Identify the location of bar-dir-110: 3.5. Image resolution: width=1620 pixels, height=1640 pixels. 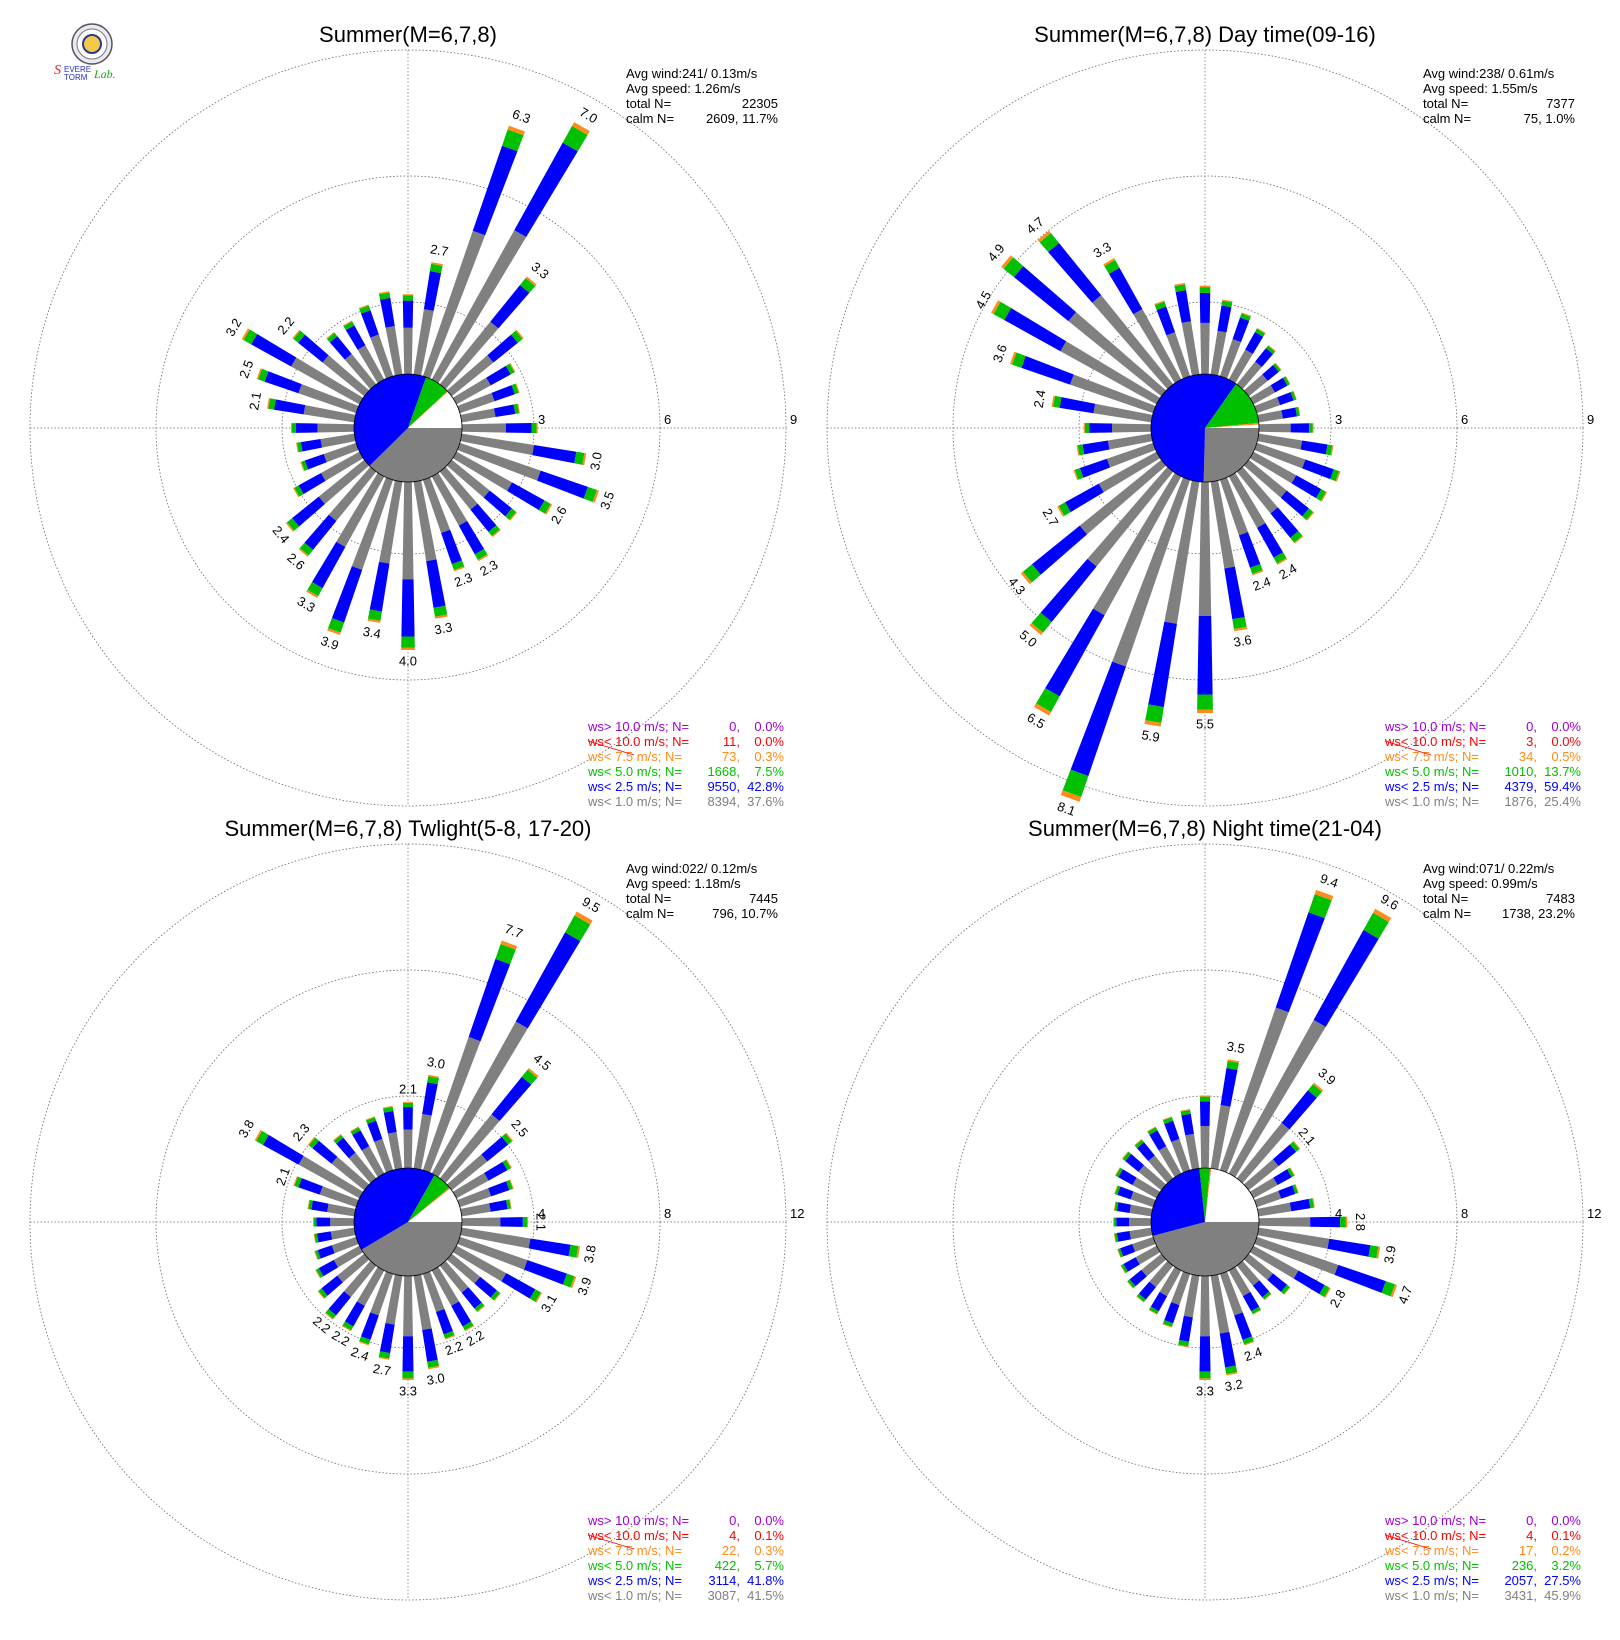
(537, 477).